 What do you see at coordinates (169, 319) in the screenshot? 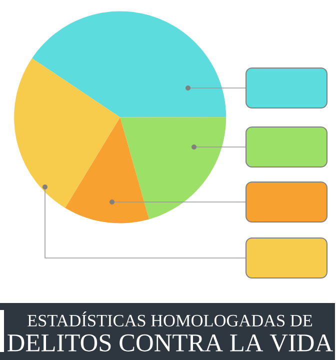
I see `text: ESTADÍSTICAS HOMOLOGADAS DE` at bounding box center [169, 319].